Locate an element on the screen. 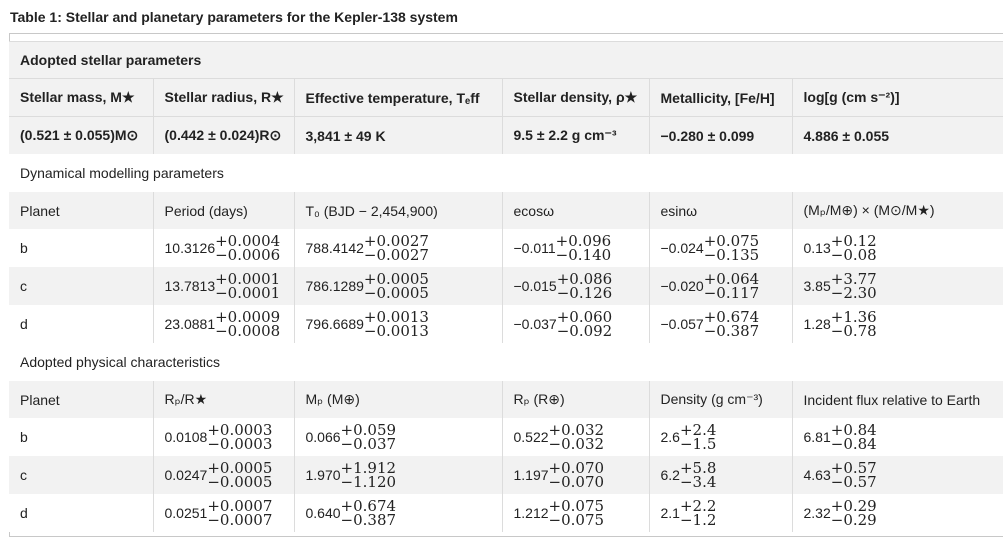 The height and width of the screenshot is (539, 1004). upper-error: +0.0027 is located at coordinates (396, 241).